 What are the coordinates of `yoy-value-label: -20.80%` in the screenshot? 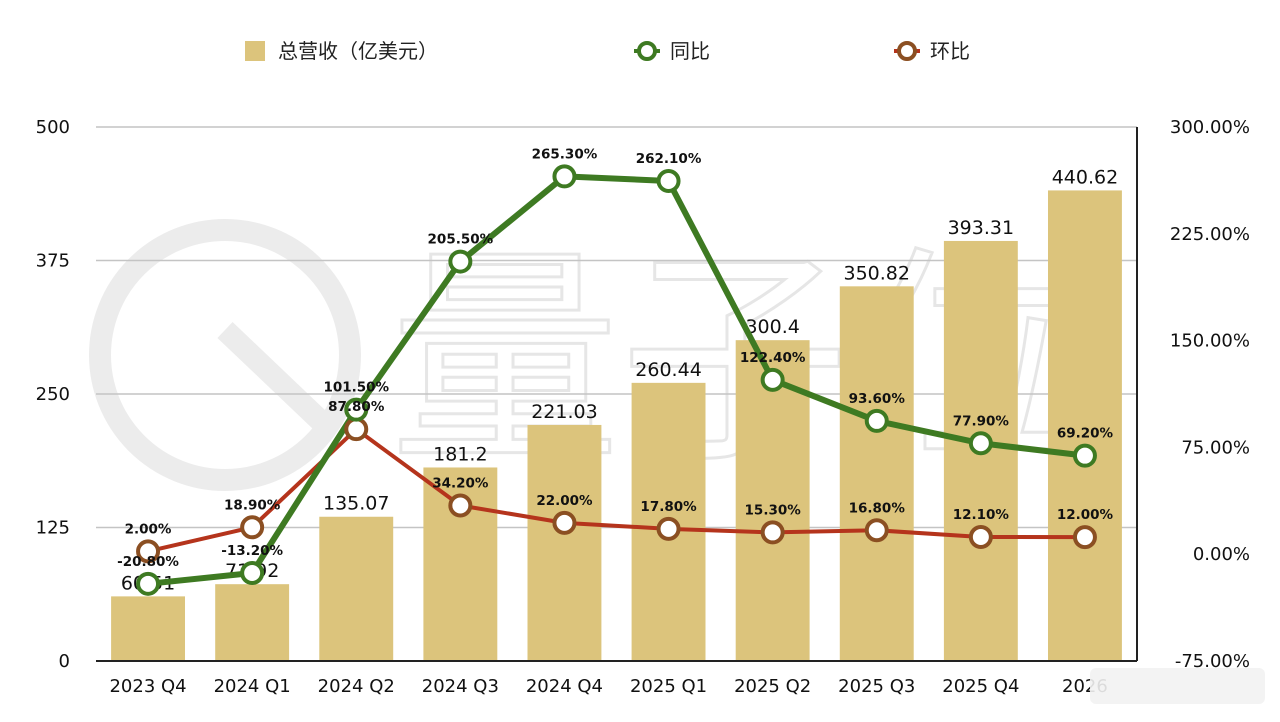 It's located at (148, 562).